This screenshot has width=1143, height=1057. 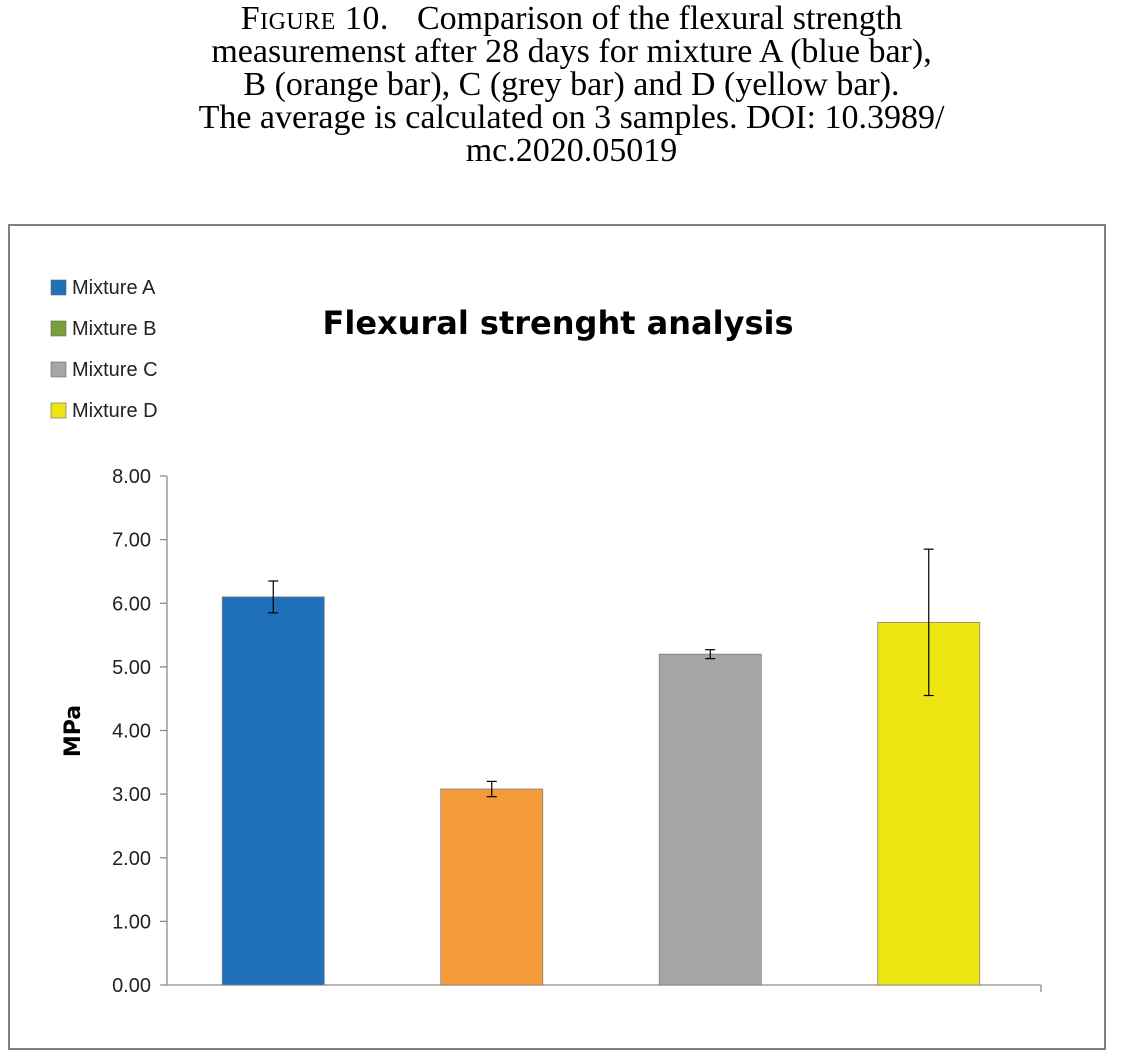 I want to click on y-tick-label: 2.00, so click(x=131, y=859).